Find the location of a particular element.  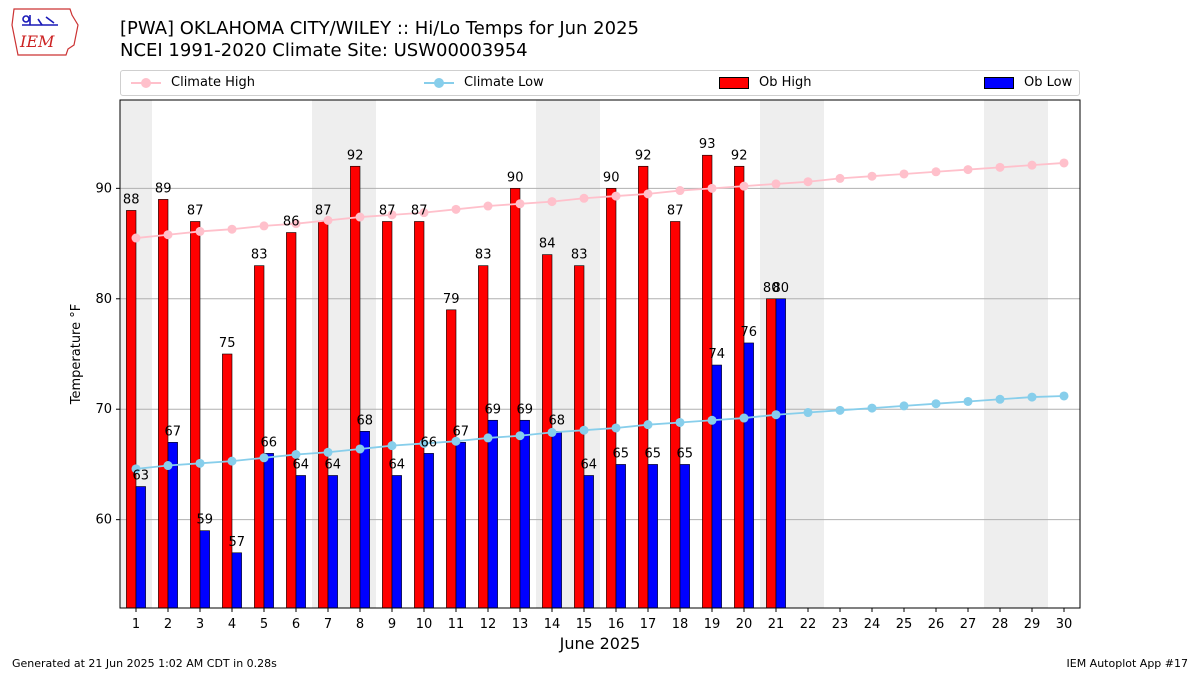

ob-high-label: 89 is located at coordinates (163, 188).